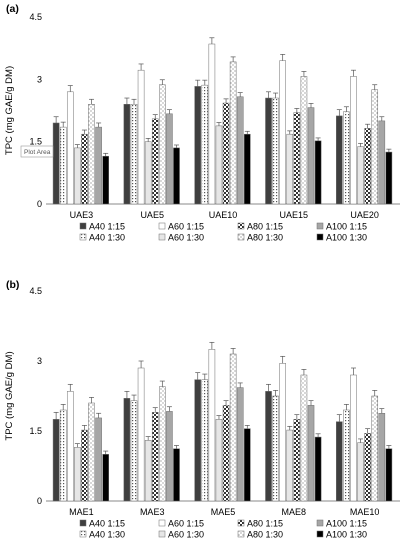 Image resolution: width=409 pixels, height=550 pixels. I want to click on bar-a60-1-15-uae5, so click(141, 137).